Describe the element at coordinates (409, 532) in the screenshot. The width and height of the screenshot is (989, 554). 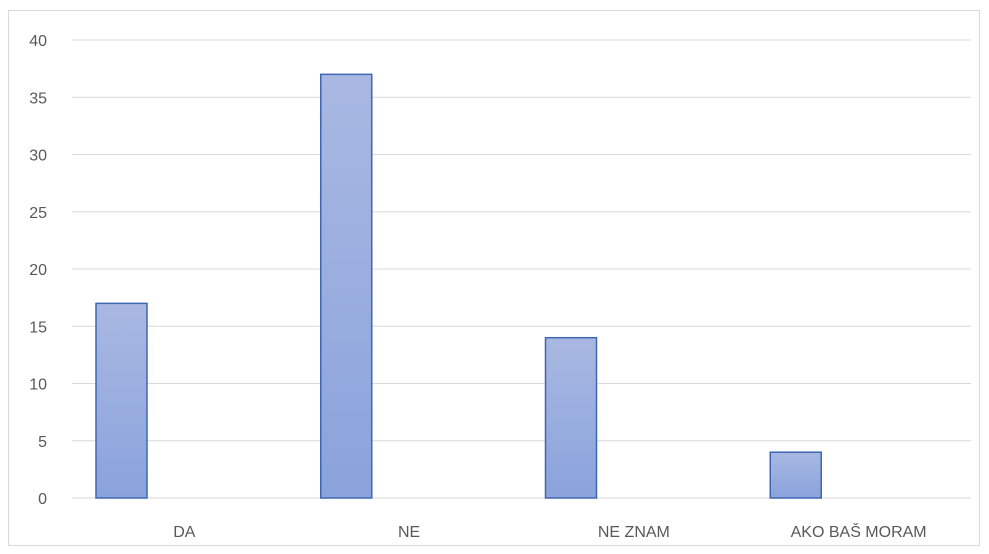
I see `x-tick-label: NE` at that location.